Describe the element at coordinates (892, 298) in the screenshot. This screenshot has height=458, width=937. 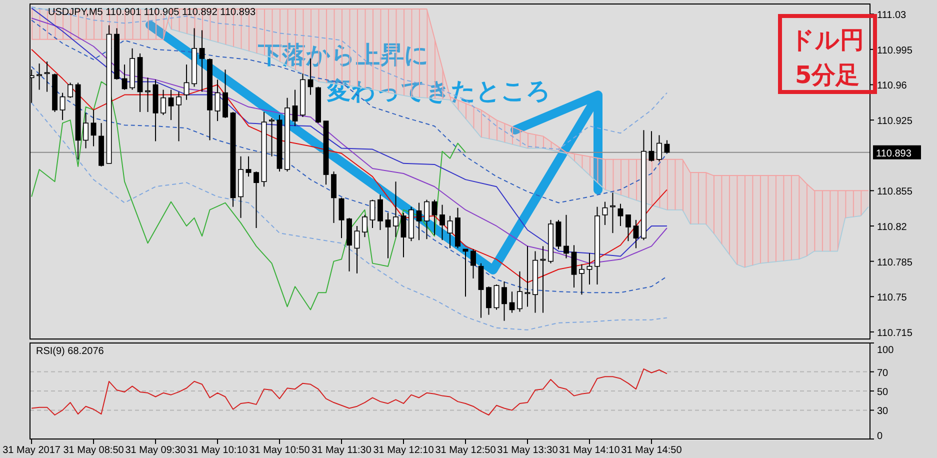
I see `y-tick-label: 110.75` at that location.